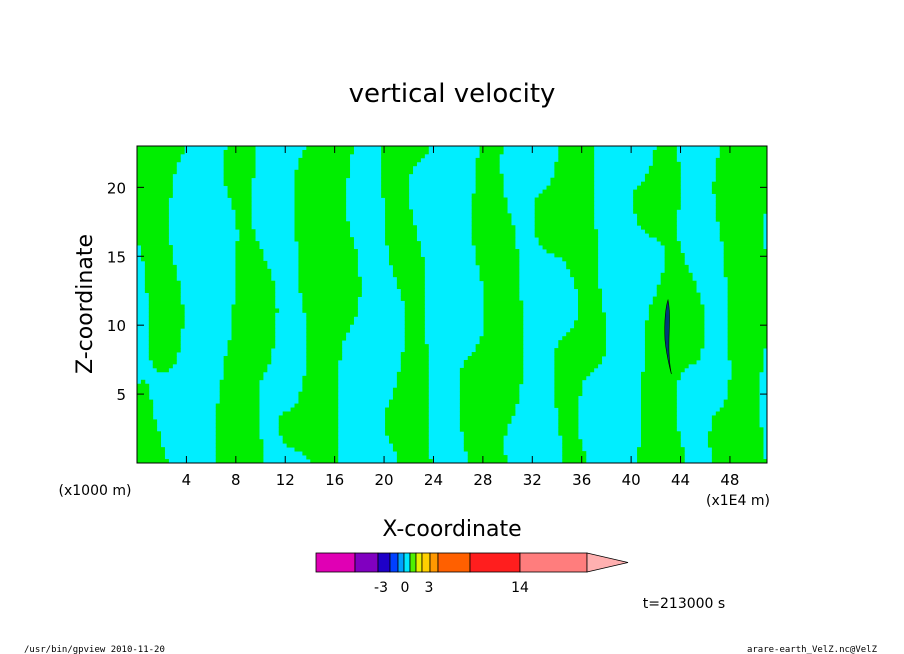  I want to click on colorbar-ticks: -3 0 3 14, so click(451, 588).